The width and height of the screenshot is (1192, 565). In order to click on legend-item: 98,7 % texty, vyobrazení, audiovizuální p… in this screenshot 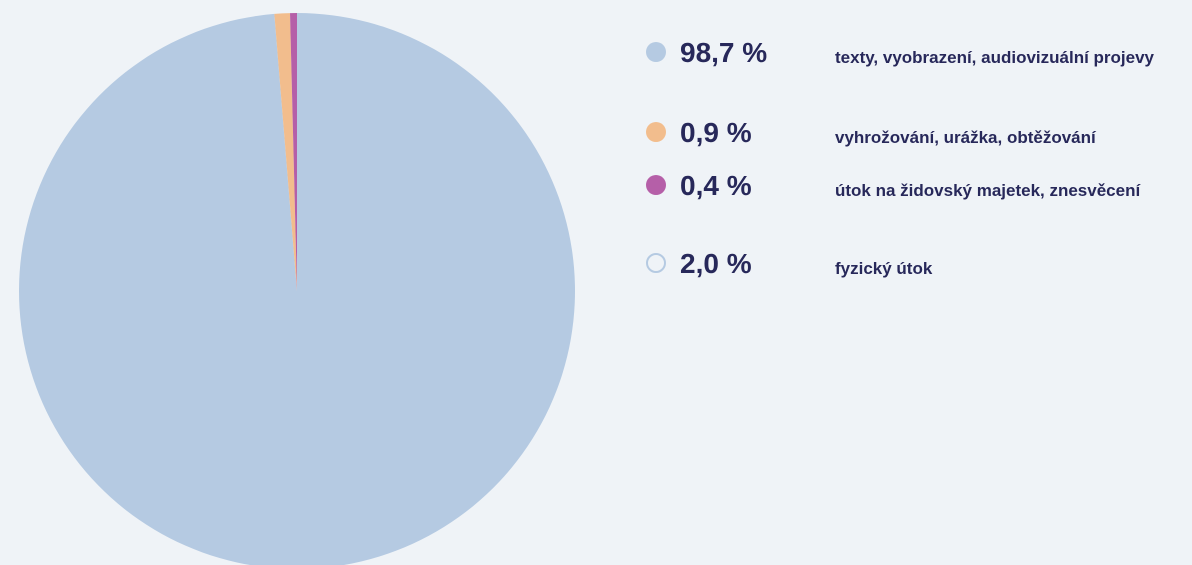, I will do `click(913, 53)`.